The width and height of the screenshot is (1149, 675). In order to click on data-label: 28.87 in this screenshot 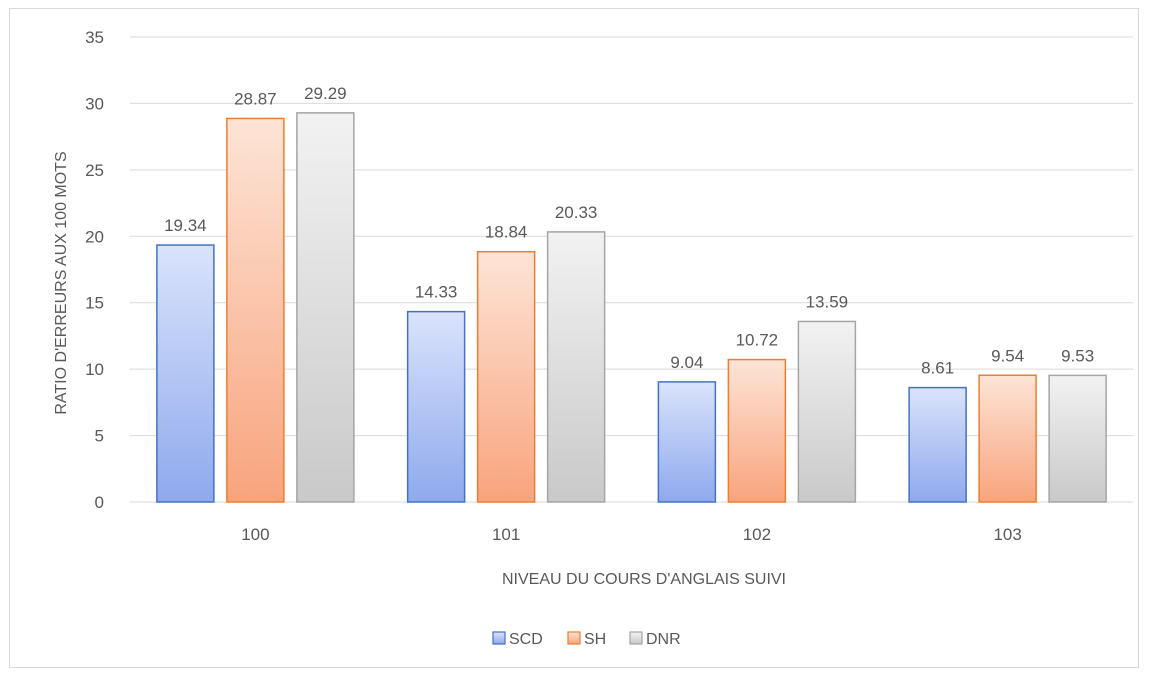, I will do `click(255, 98)`.